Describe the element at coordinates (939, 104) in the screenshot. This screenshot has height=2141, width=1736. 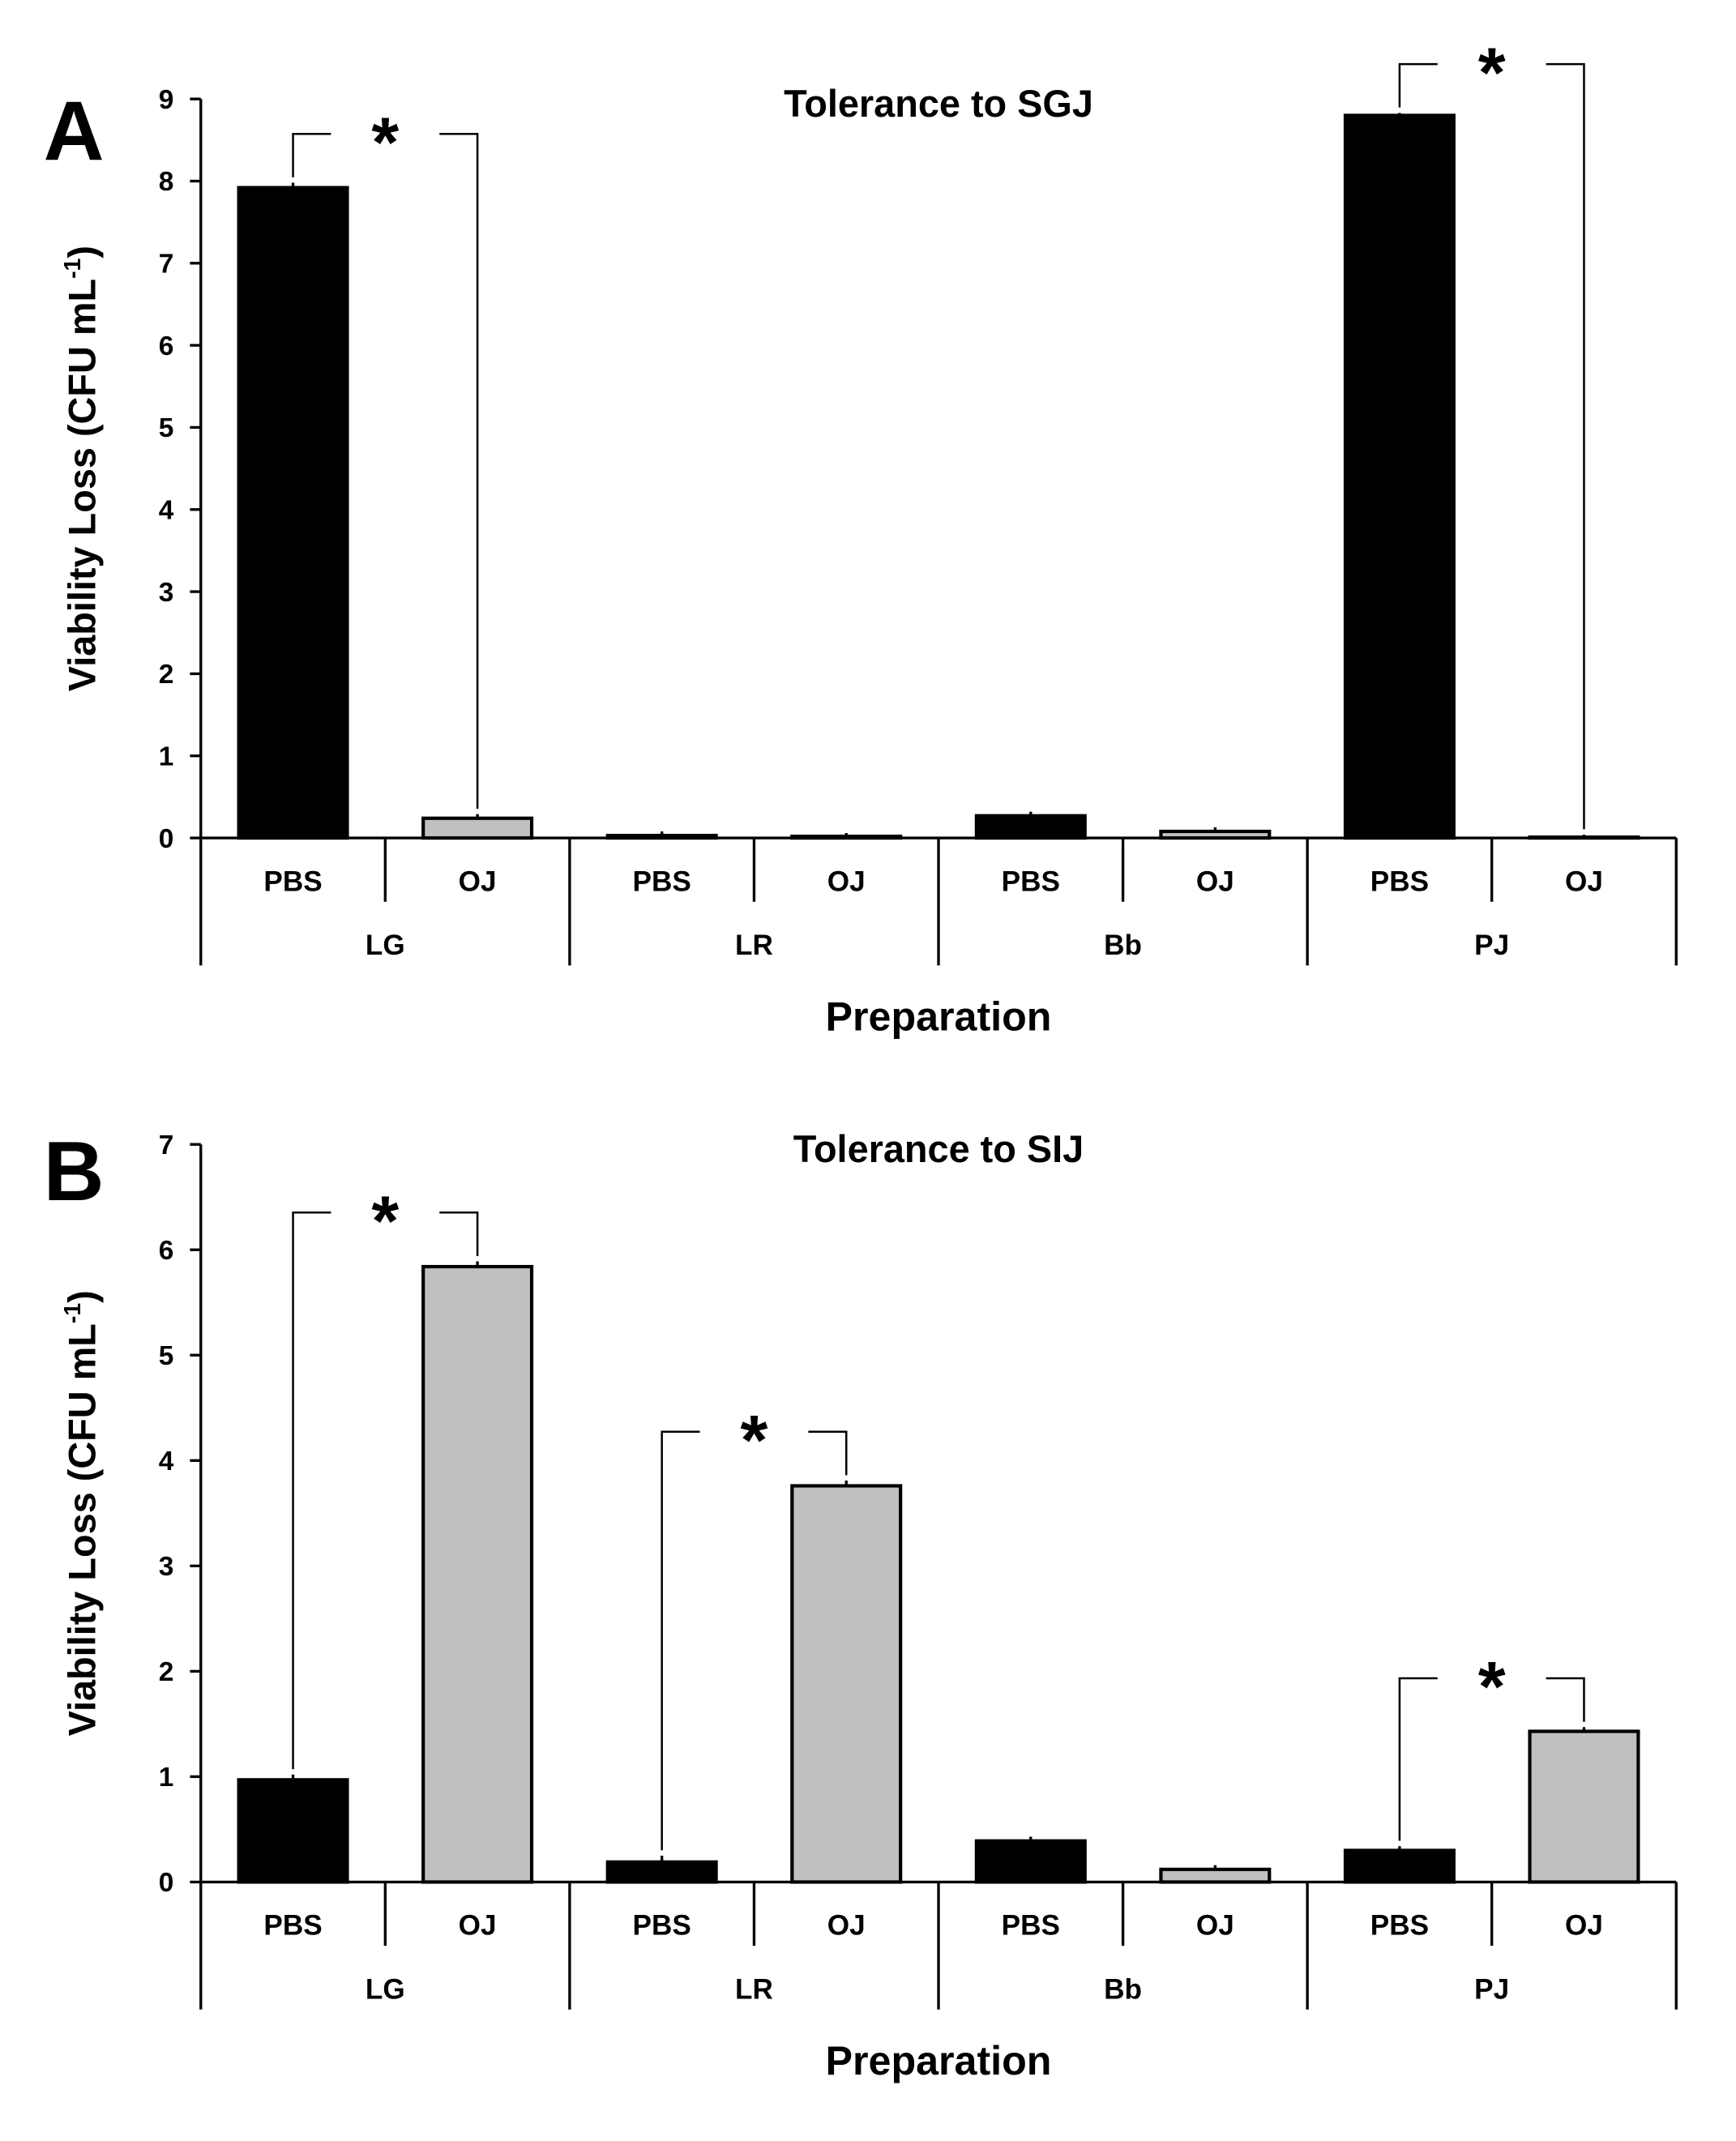
I see `chart-title: Tolerance to SGJ` at that location.